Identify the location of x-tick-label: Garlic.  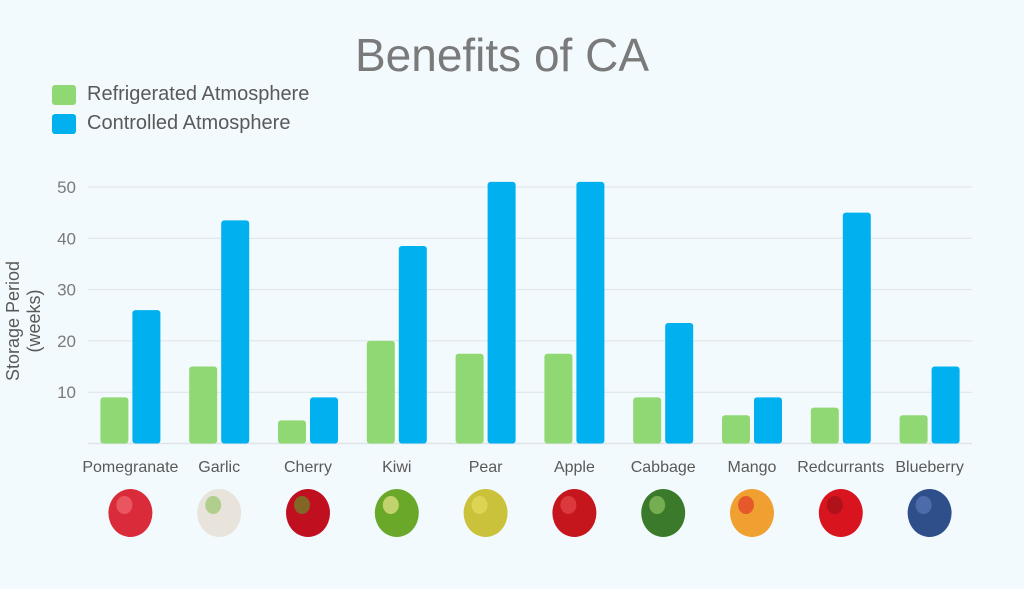
(219, 467).